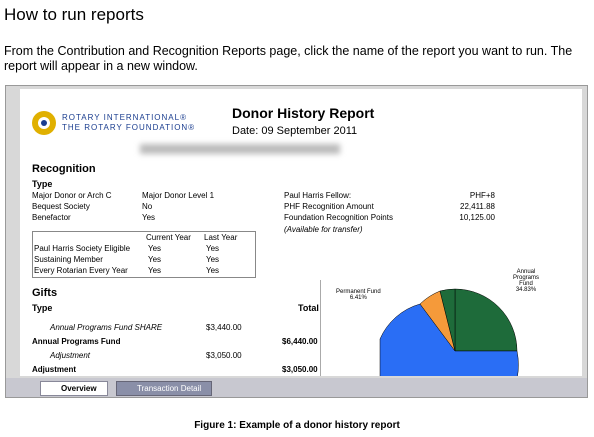 This screenshot has height=437, width=594. I want to click on pie-label-name: Permanent Fund, so click(358, 292).